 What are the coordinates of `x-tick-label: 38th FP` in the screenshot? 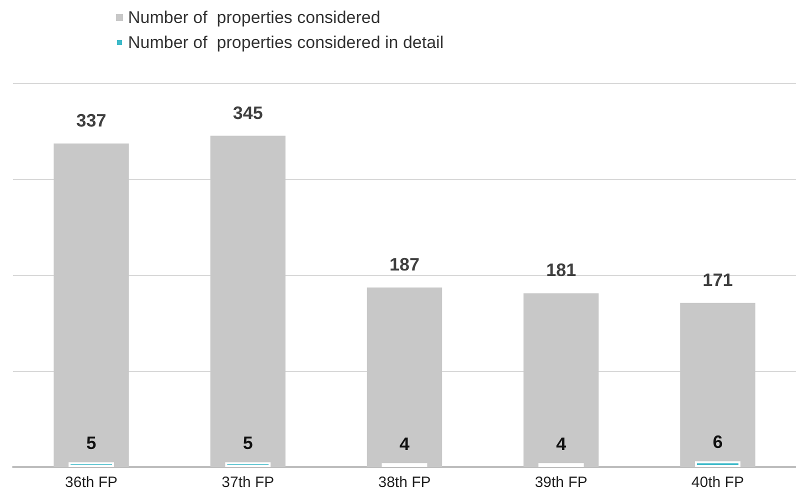 It's located at (404, 482).